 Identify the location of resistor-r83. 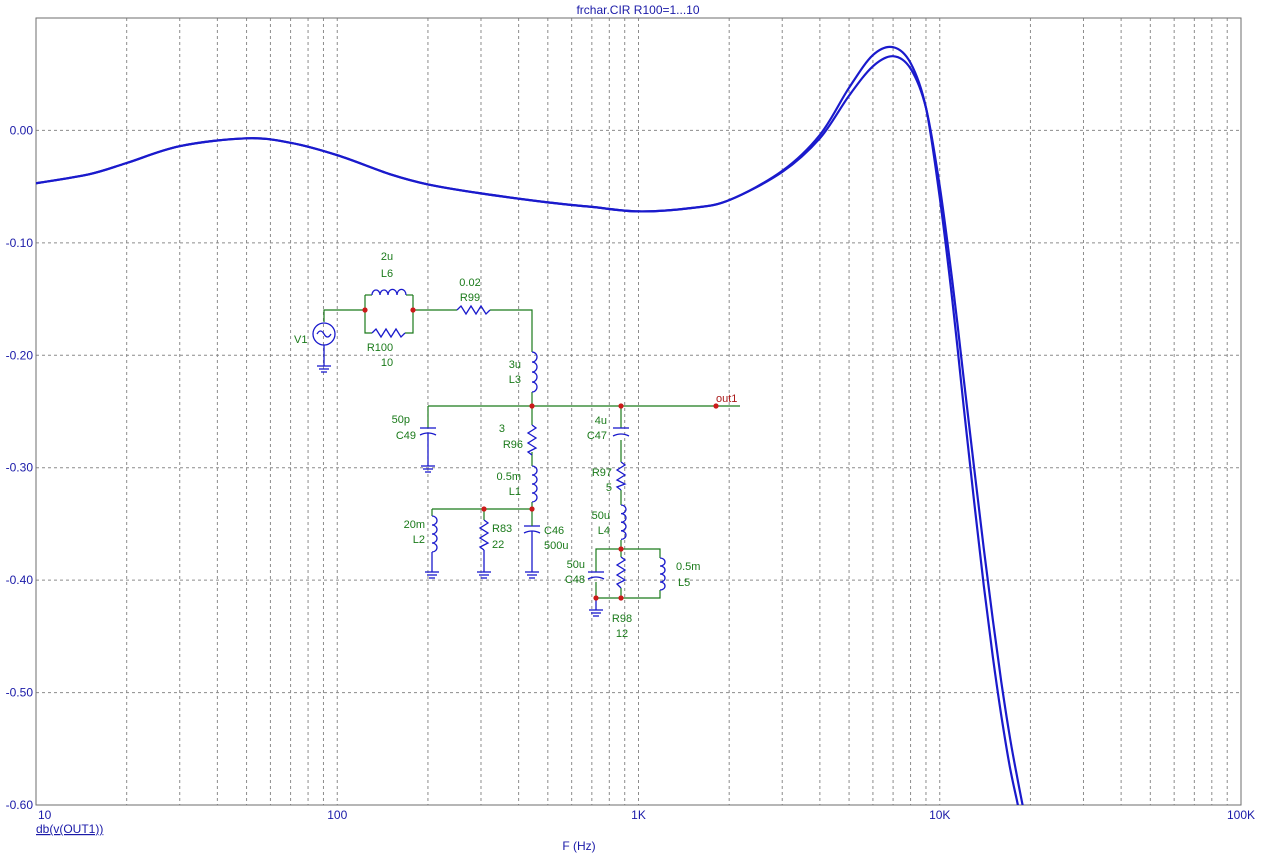
(484, 549).